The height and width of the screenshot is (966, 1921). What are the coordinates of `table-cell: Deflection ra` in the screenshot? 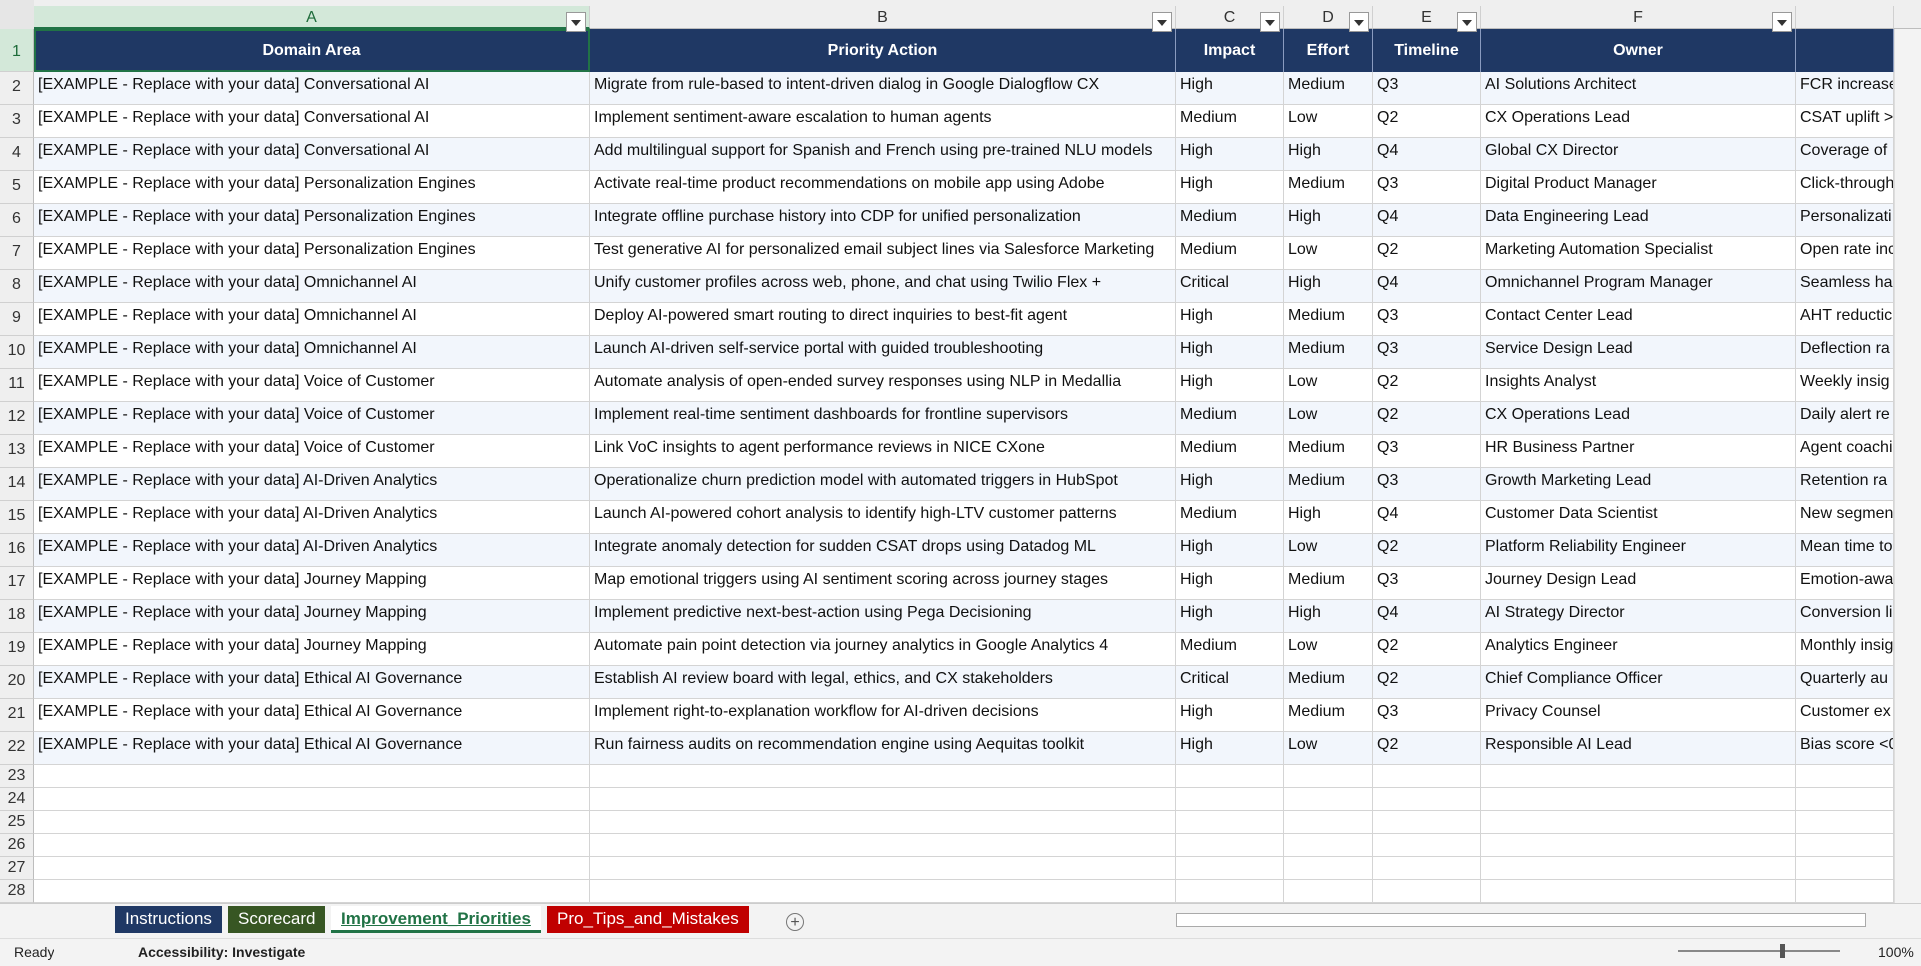 It's located at (1845, 352).